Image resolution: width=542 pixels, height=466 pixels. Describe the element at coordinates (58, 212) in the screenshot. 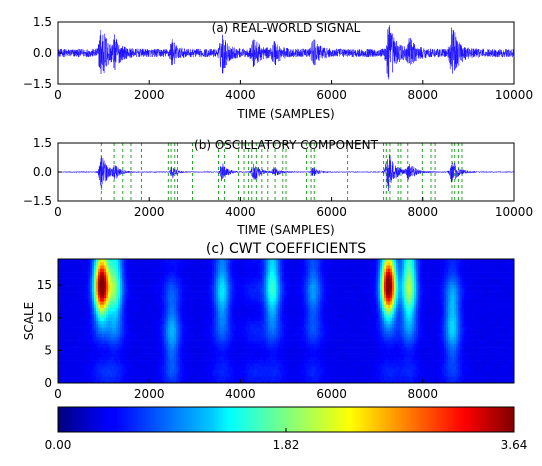

I see `x-tick-label: 0` at that location.